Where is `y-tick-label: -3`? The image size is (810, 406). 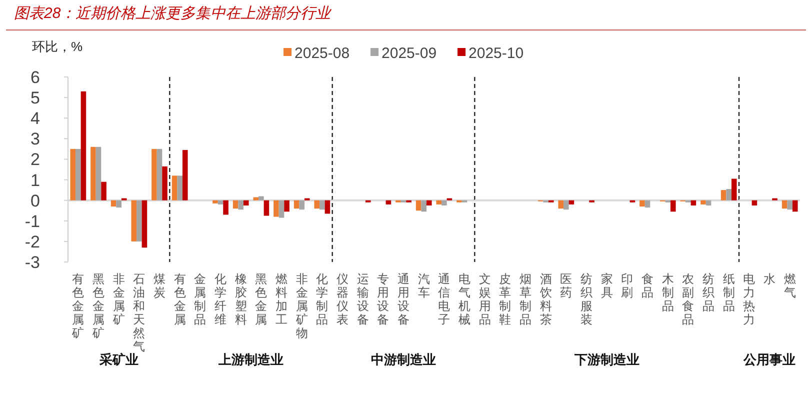
y-tick-label: -3 is located at coordinates (32, 262).